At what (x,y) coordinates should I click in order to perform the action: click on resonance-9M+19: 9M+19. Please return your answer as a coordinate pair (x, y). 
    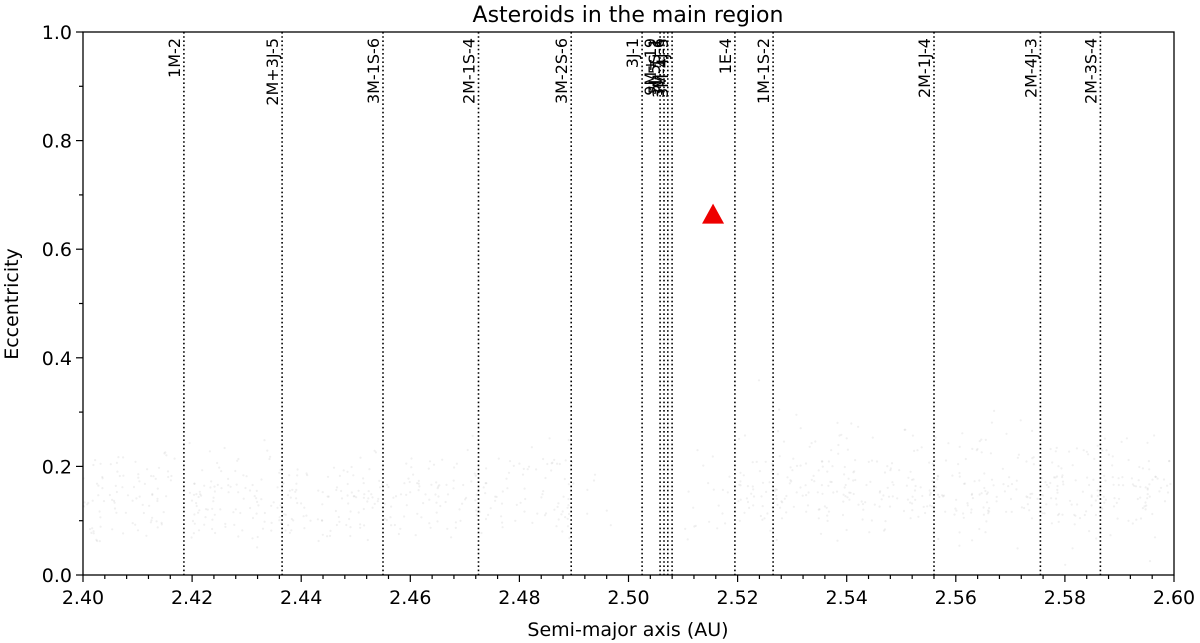
    Looking at the image, I should click on (651, 303).